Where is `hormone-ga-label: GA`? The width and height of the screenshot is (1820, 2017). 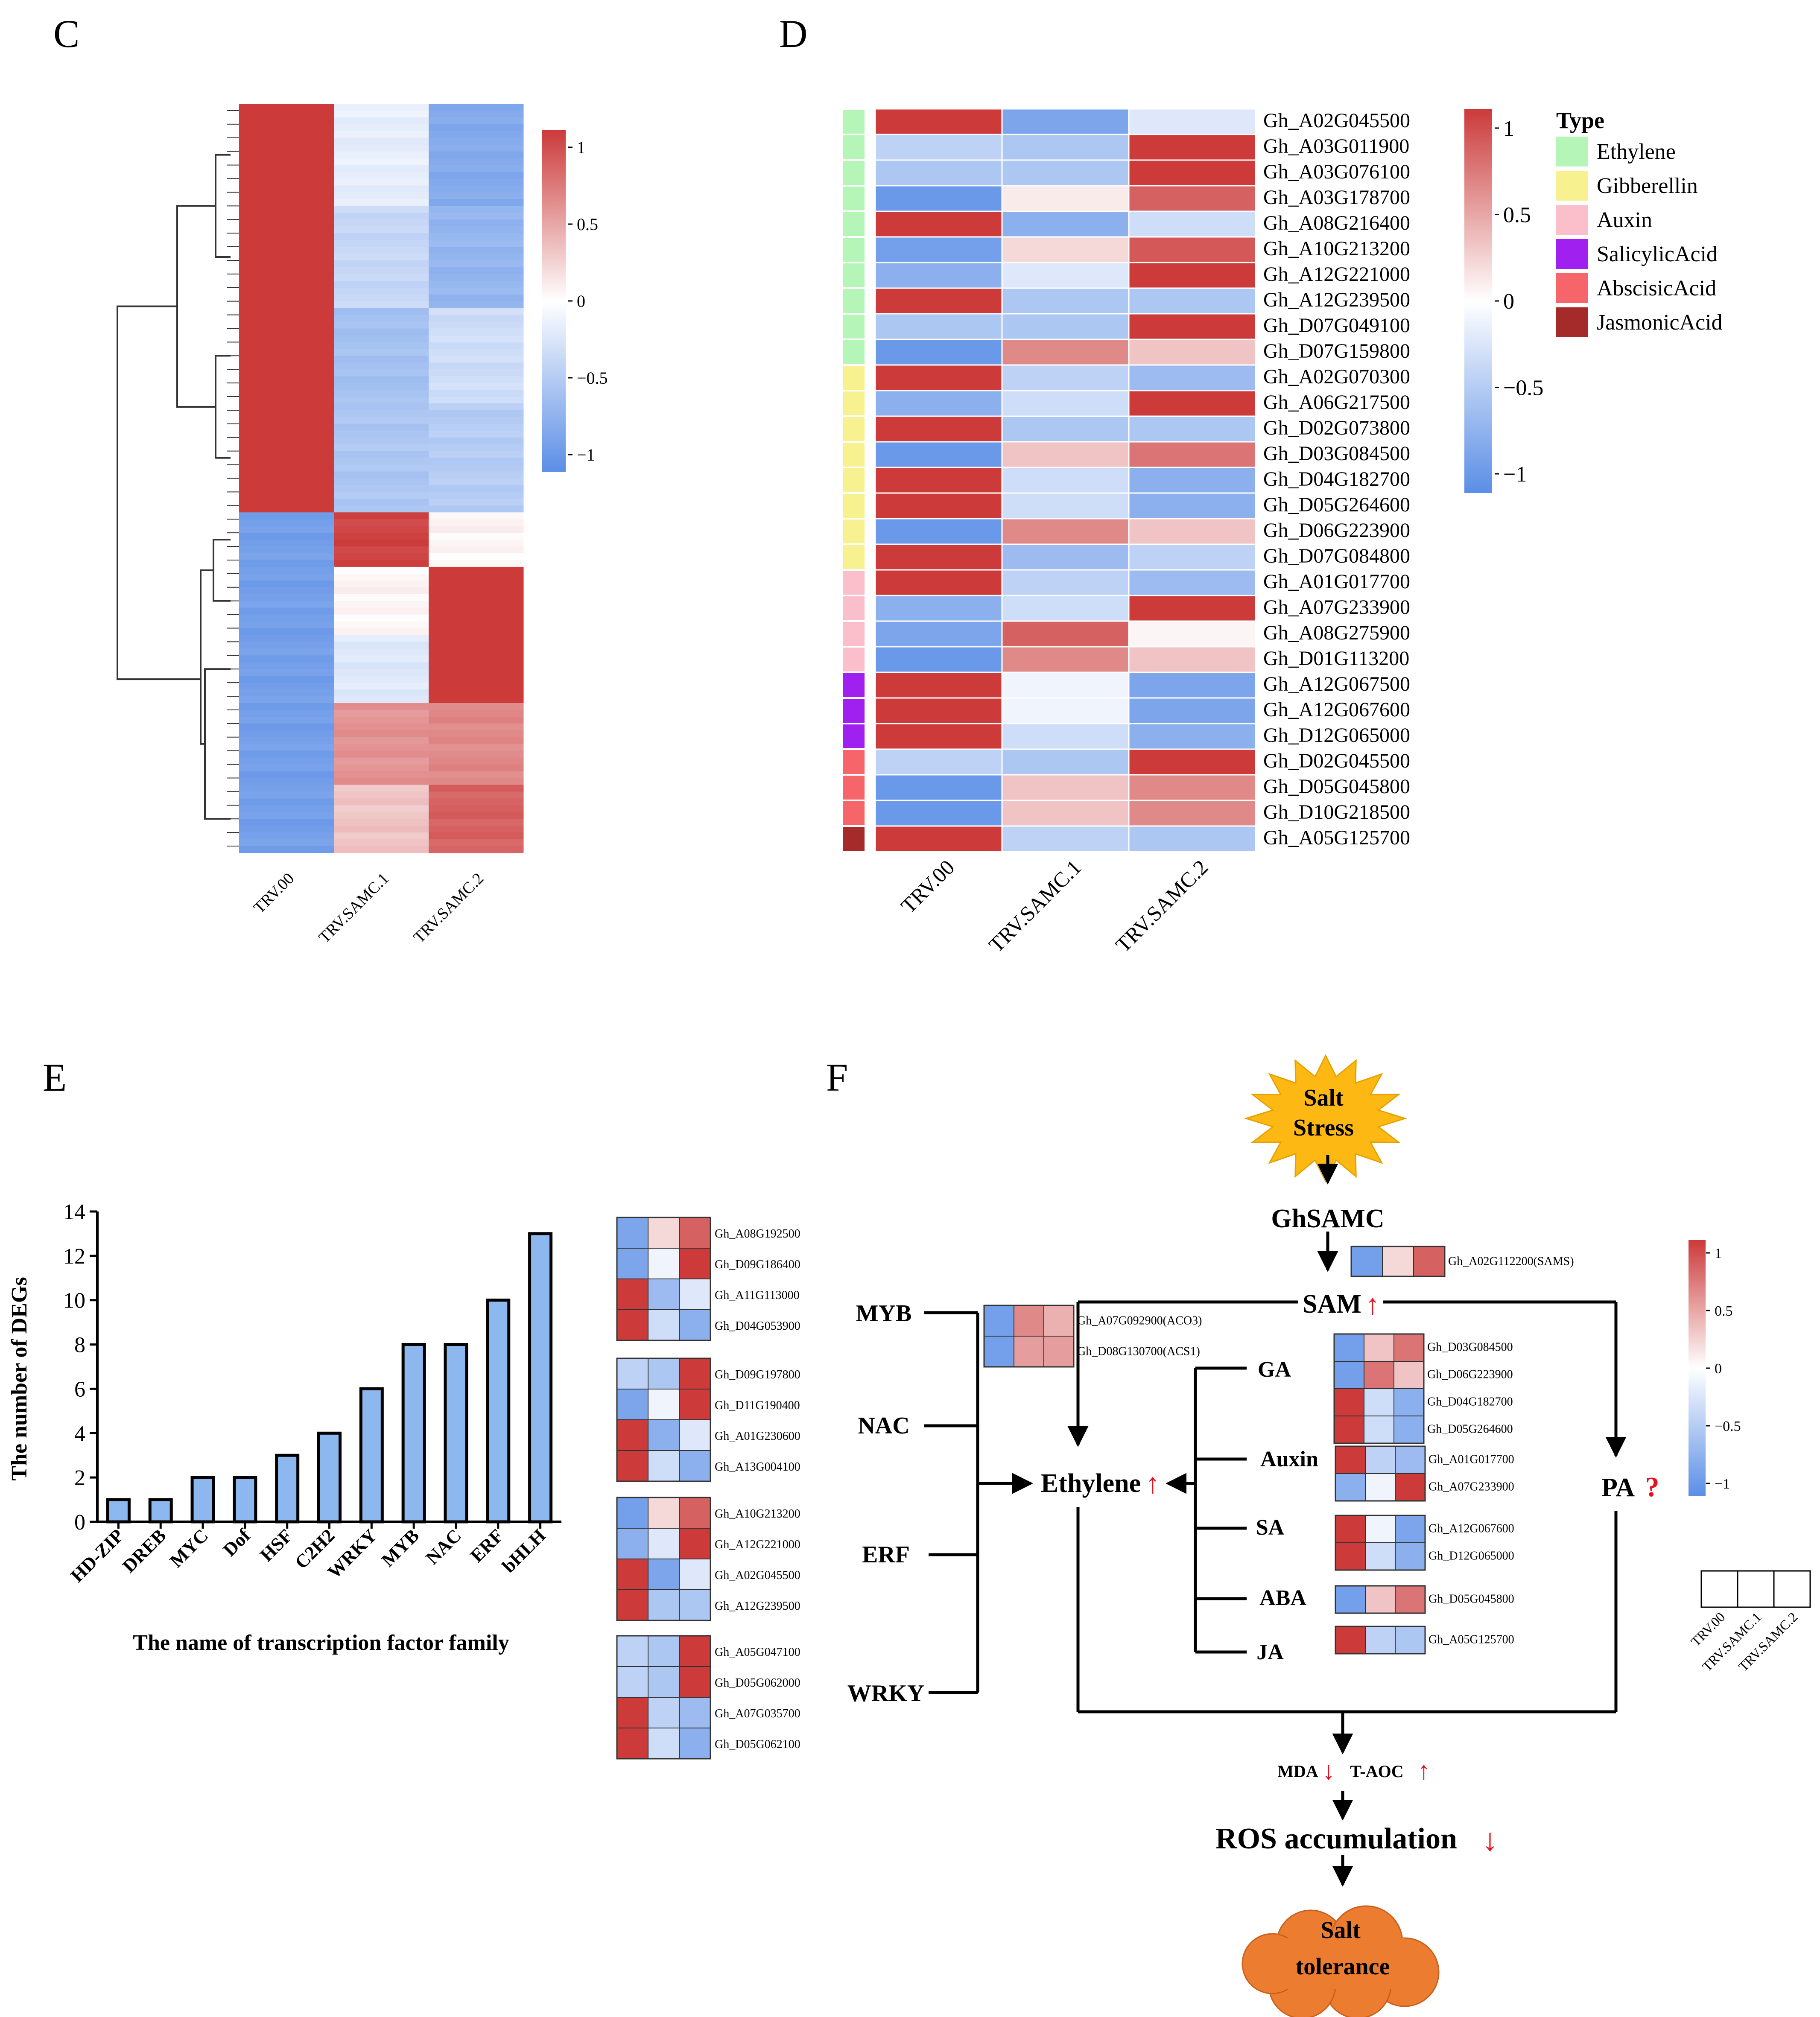 hormone-ga-label: GA is located at coordinates (1274, 1369).